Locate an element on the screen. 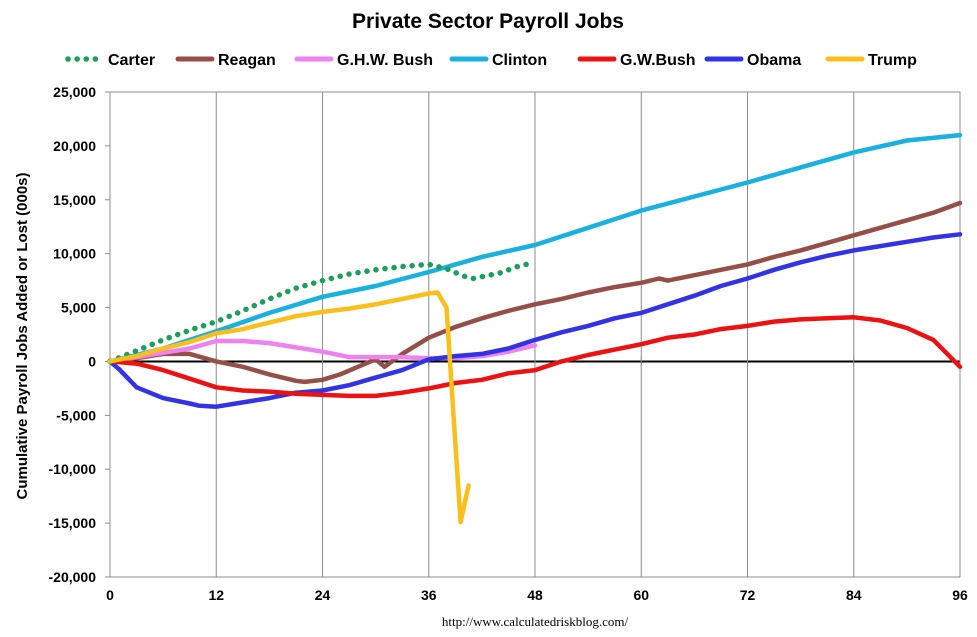 Image resolution: width=977 pixels, height=637 pixels. legend-label: G.W.Bush is located at coordinates (658, 60).